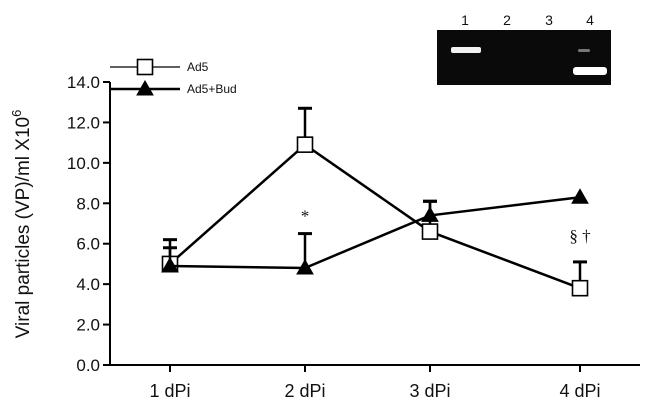 The width and height of the screenshot is (647, 404). I want to click on series-line, so click(375, 232).